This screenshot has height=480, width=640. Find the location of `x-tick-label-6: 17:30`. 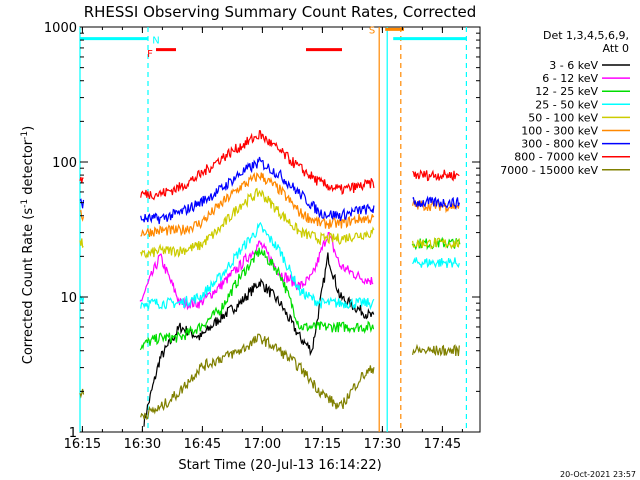

x-tick-label-6: 17:30 is located at coordinates (382, 444).